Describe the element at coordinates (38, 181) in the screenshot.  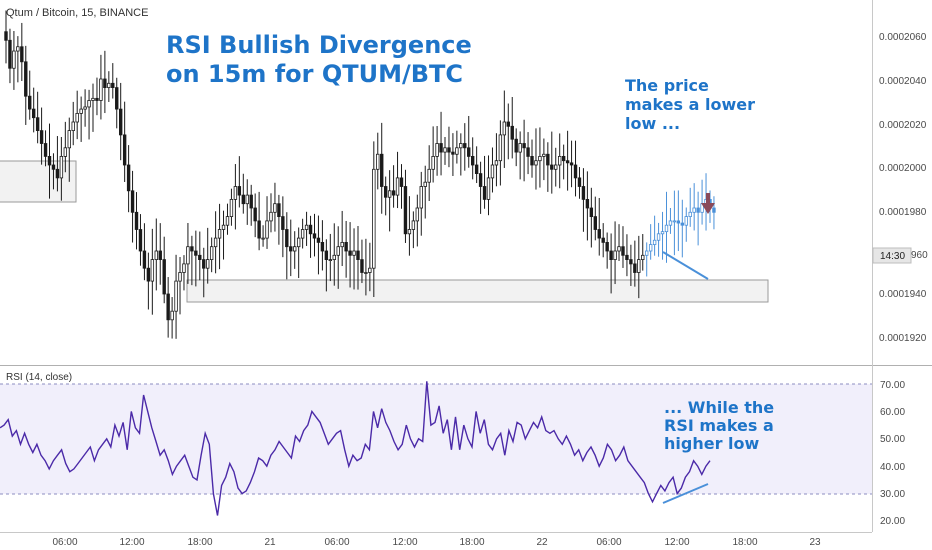
I see `left-resistance-box` at that location.